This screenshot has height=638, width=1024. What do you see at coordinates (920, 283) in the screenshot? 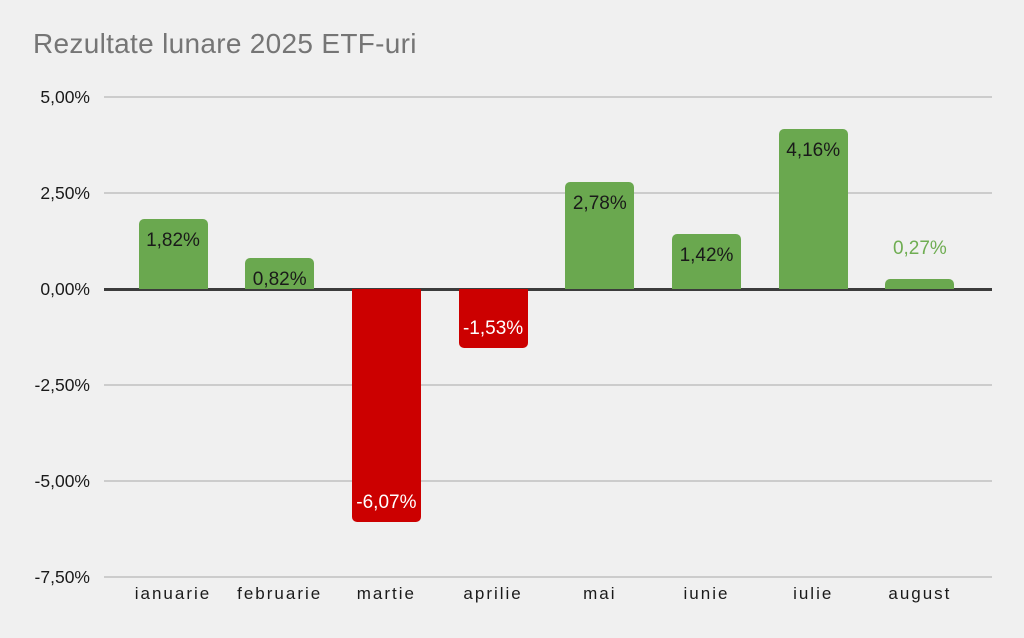
I see `bar-august` at bounding box center [920, 283].